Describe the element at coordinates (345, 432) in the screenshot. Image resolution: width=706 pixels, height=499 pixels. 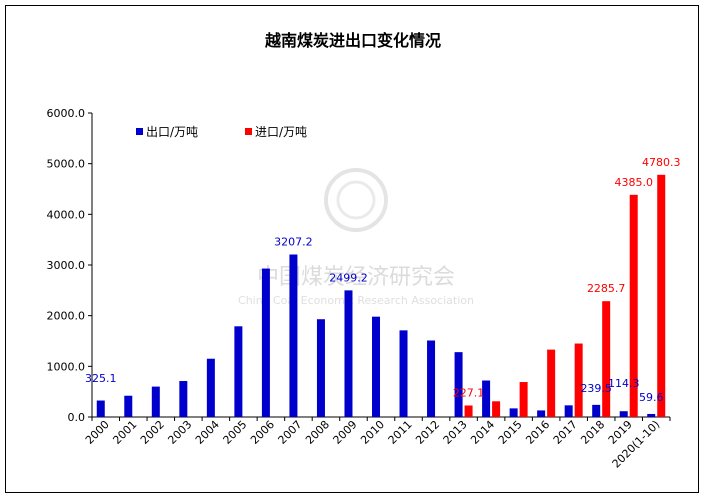
I see `x-tick-label: 2009` at that location.